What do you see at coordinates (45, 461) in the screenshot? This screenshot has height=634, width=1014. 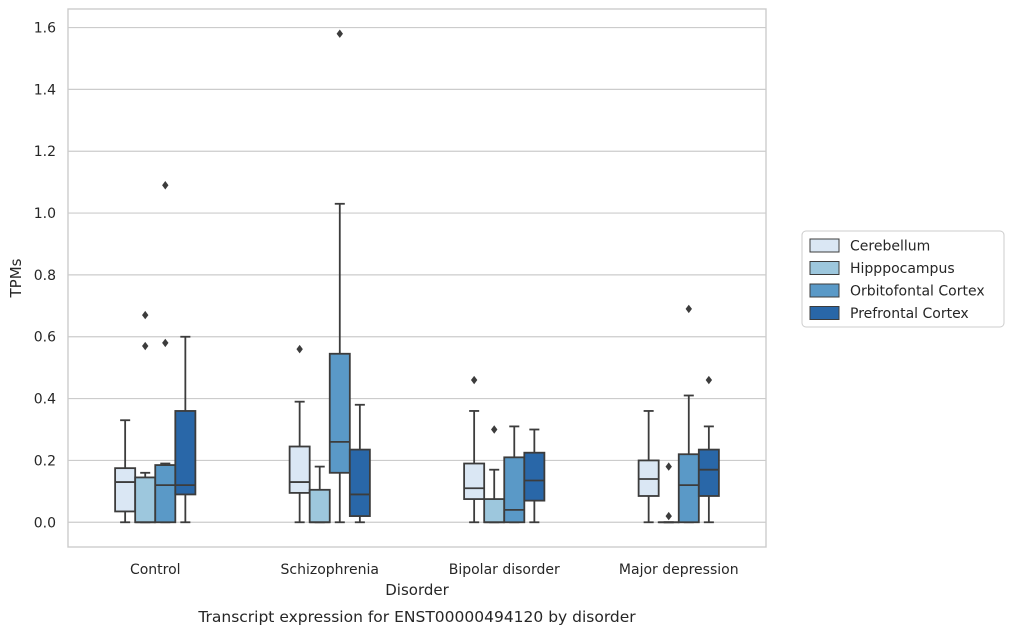 I see `y-tick-label: 0.2` at bounding box center [45, 461].